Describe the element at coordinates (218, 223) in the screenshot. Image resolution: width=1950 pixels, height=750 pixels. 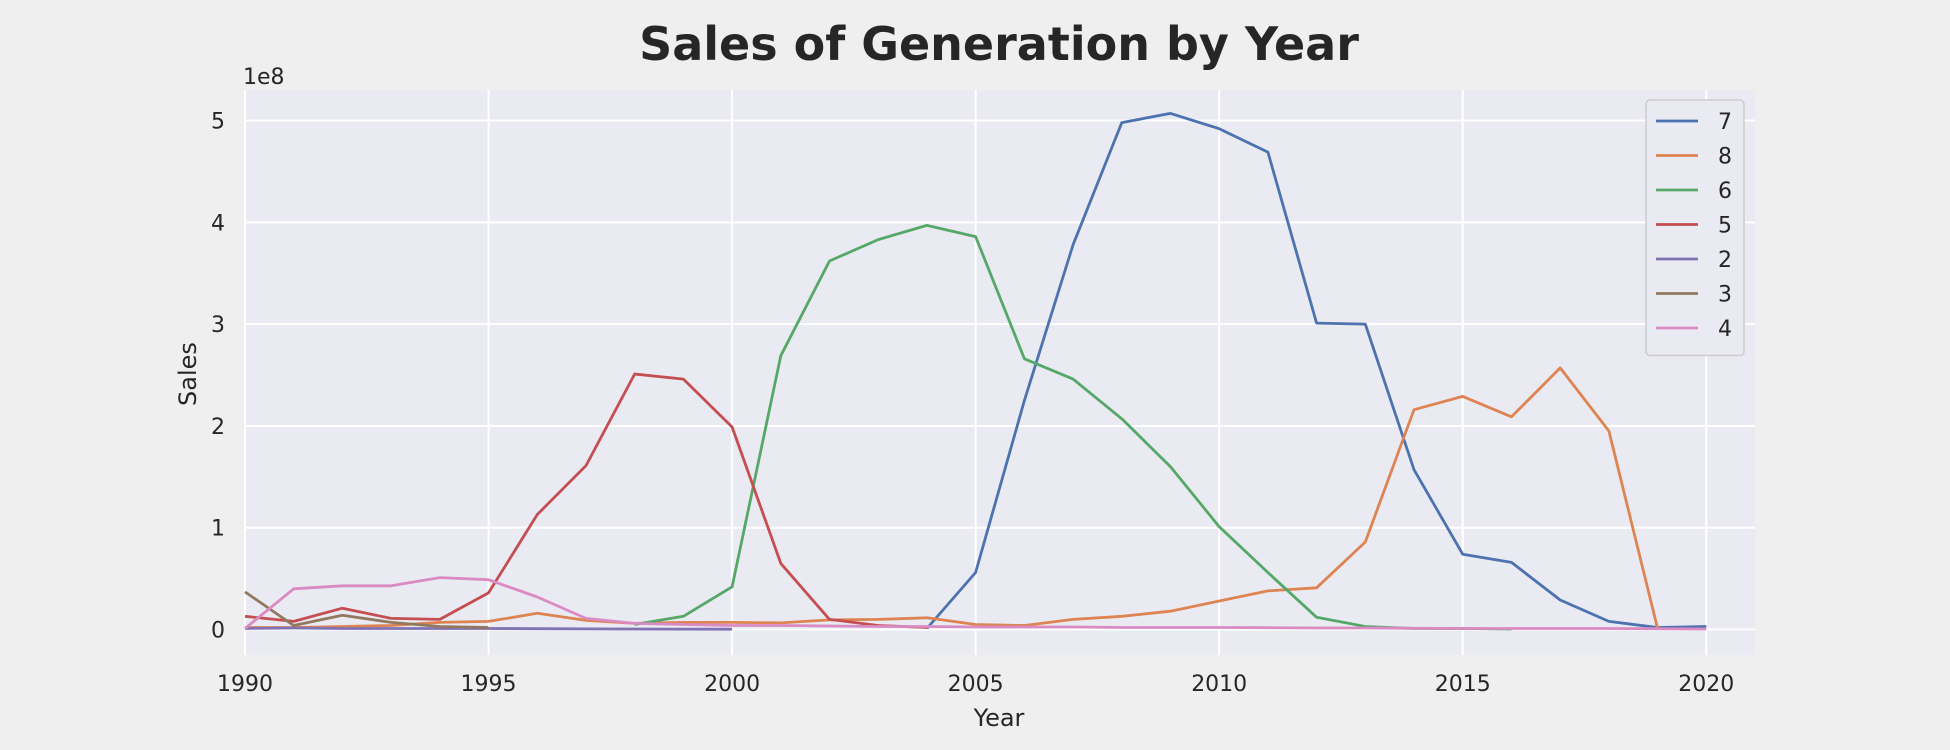
I see `y-tick-label: 4` at that location.